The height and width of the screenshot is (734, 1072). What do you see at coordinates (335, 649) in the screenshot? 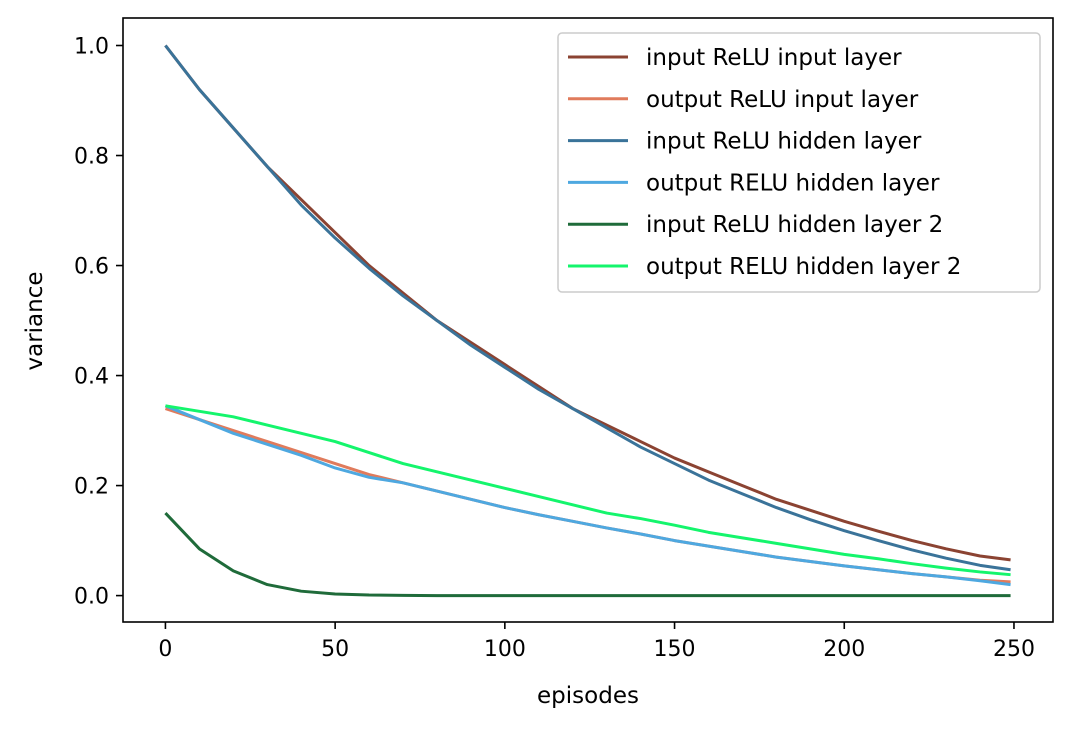
I see `x-tick-label: 50` at bounding box center [335, 649].